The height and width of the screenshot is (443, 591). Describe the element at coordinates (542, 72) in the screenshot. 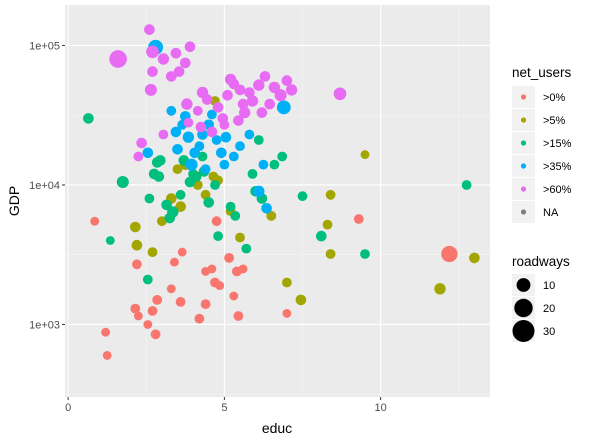

I see `legend-title: net_users` at that location.